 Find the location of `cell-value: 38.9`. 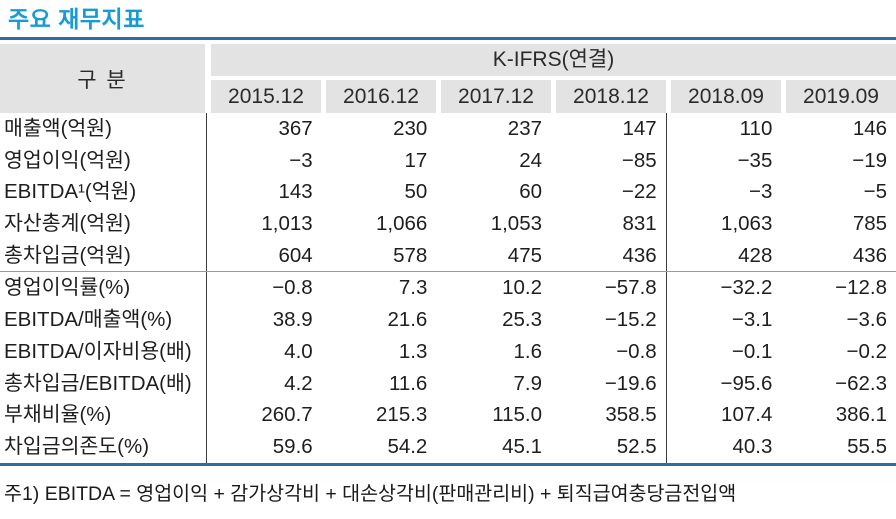

cell-value: 38.9 is located at coordinates (292, 320).